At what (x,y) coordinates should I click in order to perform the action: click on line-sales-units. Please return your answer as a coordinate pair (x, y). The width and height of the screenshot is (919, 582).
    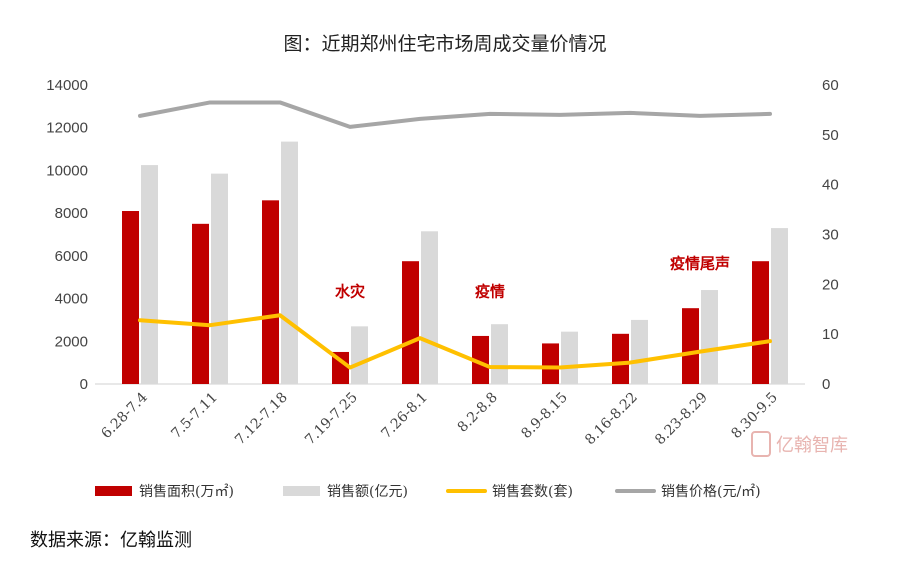
    Looking at the image, I should click on (455, 341).